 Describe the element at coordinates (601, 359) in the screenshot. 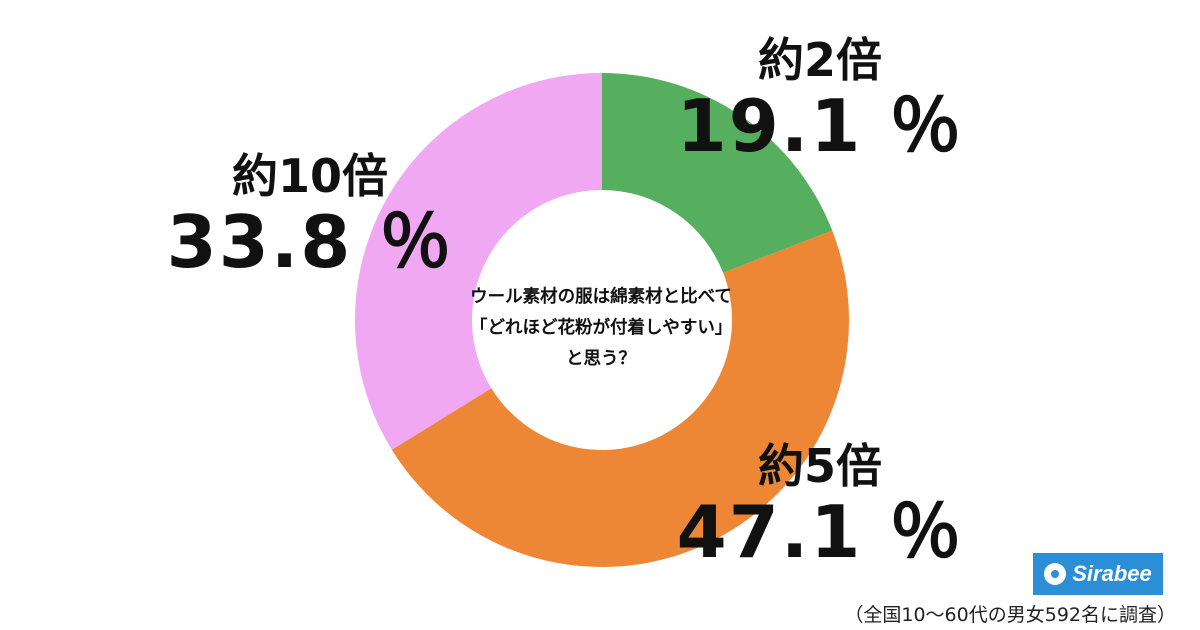

I see `question-line-3: と思う？` at that location.